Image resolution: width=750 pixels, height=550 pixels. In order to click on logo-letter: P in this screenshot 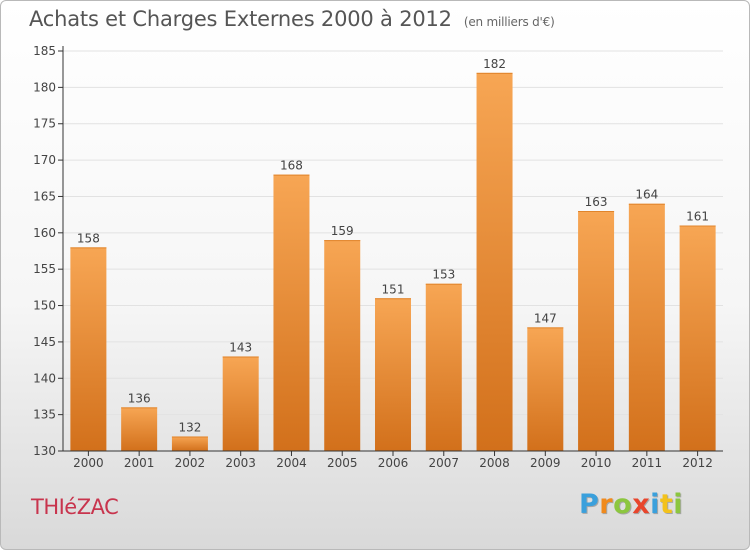, I will do `click(589, 504)`.